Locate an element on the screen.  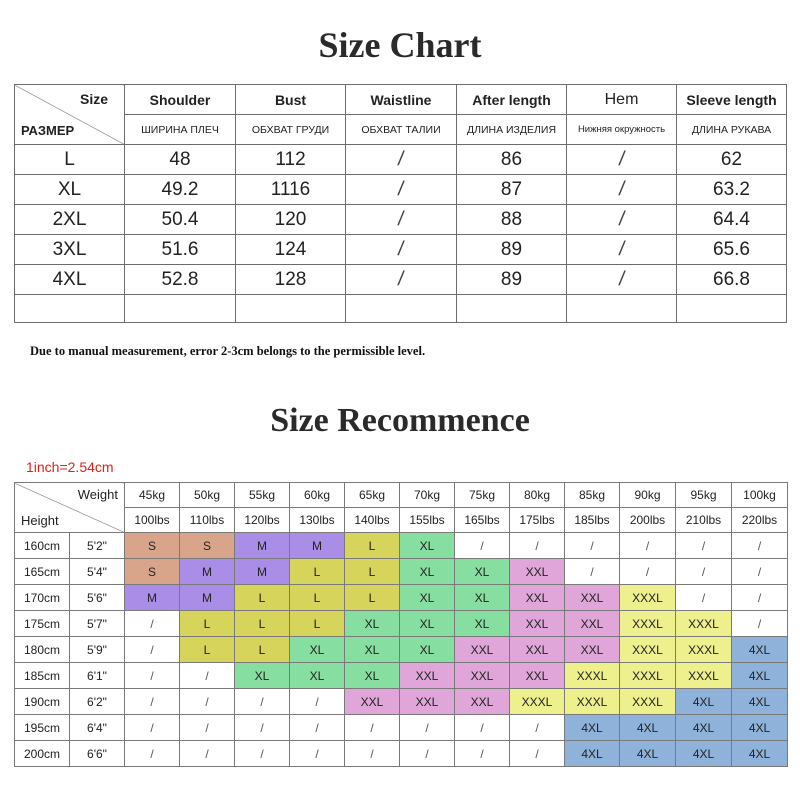
height-ft: 5'4" is located at coordinates (97, 571).